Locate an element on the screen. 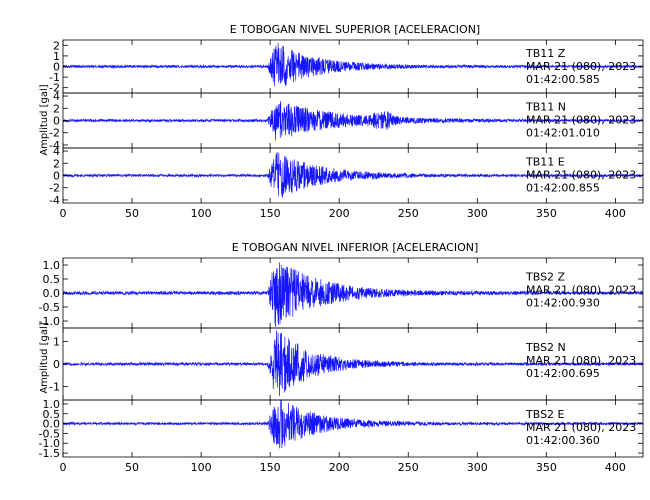  station-label: TB11 Z is located at coordinates (545, 53).